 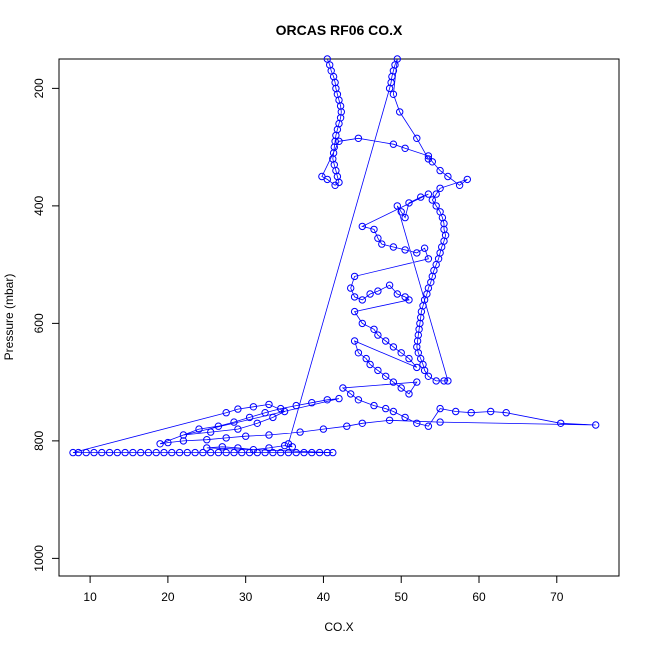 What do you see at coordinates (39, 323) in the screenshot?
I see `y-tick-label: 600` at bounding box center [39, 323].